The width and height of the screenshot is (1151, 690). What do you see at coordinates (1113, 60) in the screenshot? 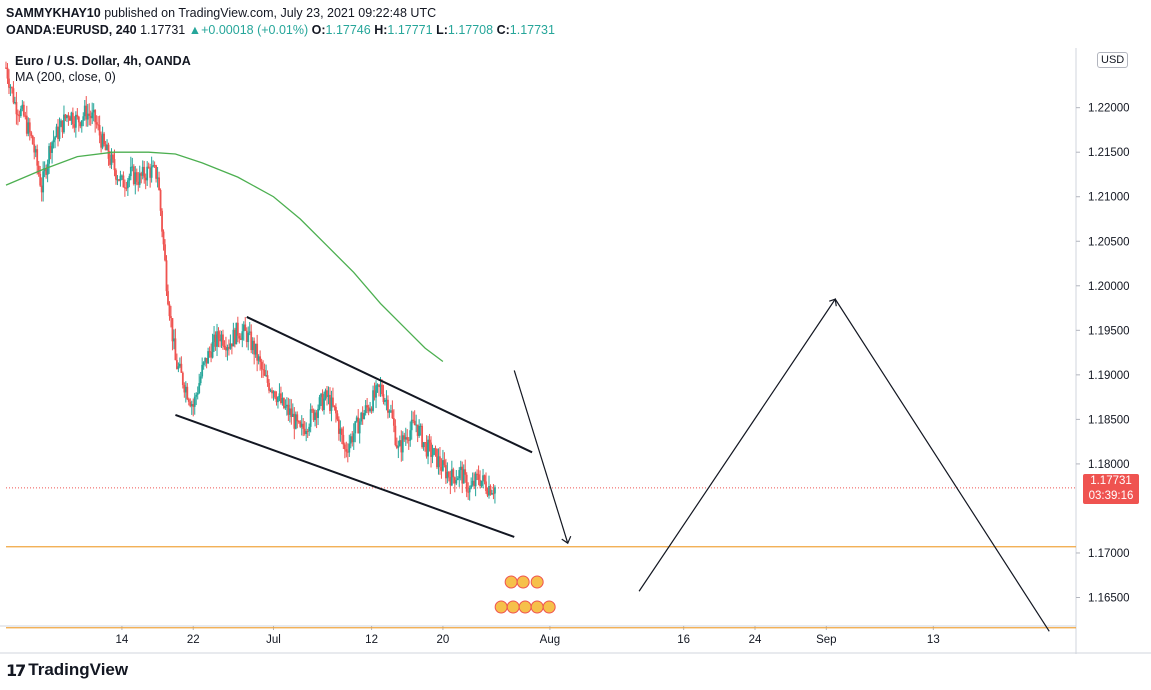
I see `currency-button: USD` at bounding box center [1113, 60].